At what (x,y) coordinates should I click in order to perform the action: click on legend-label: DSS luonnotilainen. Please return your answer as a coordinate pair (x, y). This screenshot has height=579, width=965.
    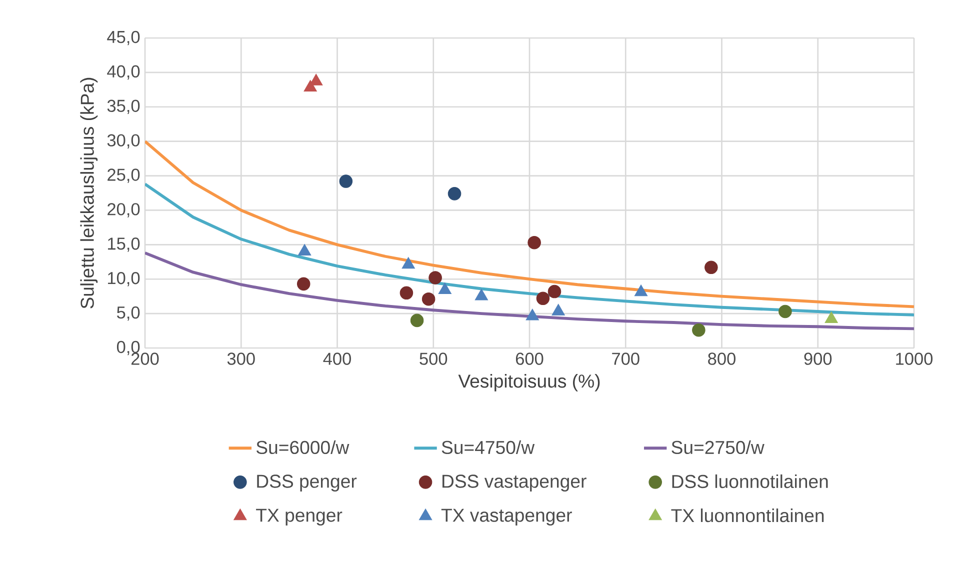
    Looking at the image, I should click on (750, 481).